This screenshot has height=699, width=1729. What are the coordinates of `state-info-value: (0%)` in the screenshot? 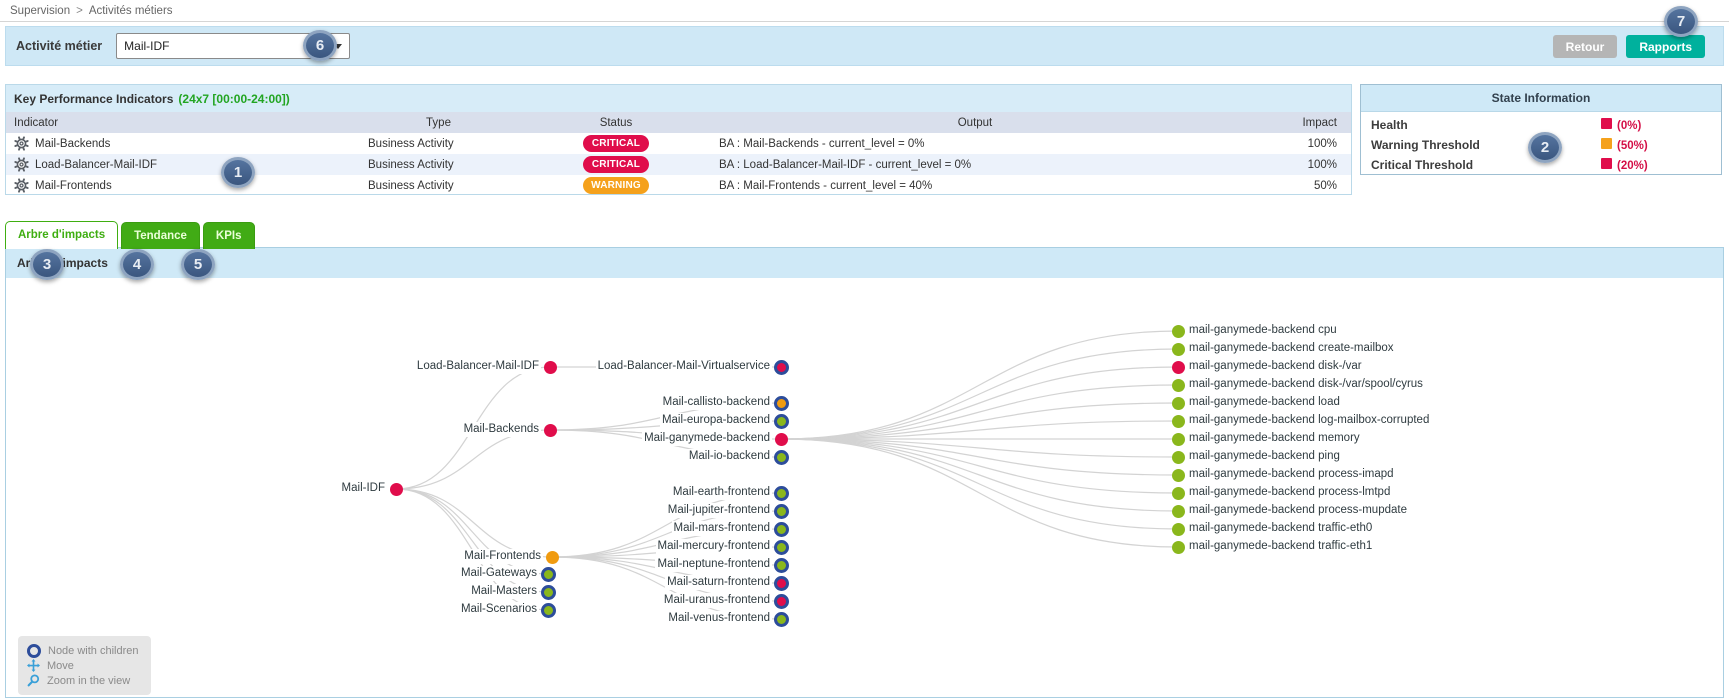 It's located at (1629, 126).